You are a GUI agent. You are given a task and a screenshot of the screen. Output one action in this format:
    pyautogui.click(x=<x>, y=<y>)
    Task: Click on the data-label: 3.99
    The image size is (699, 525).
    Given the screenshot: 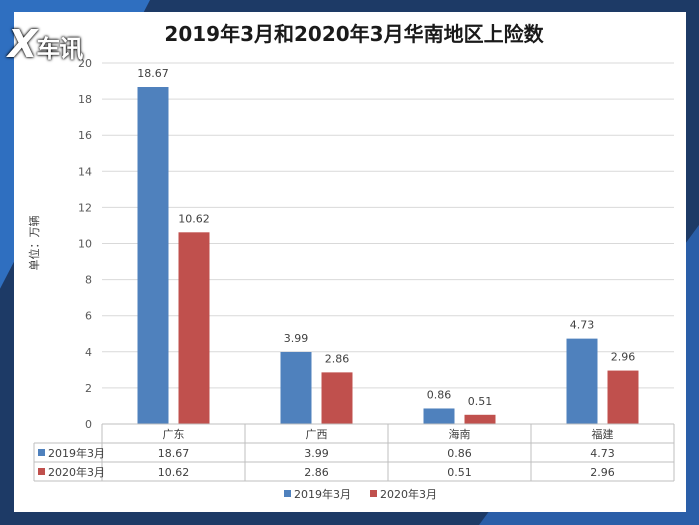 What is the action you would take?
    pyautogui.click(x=296, y=338)
    